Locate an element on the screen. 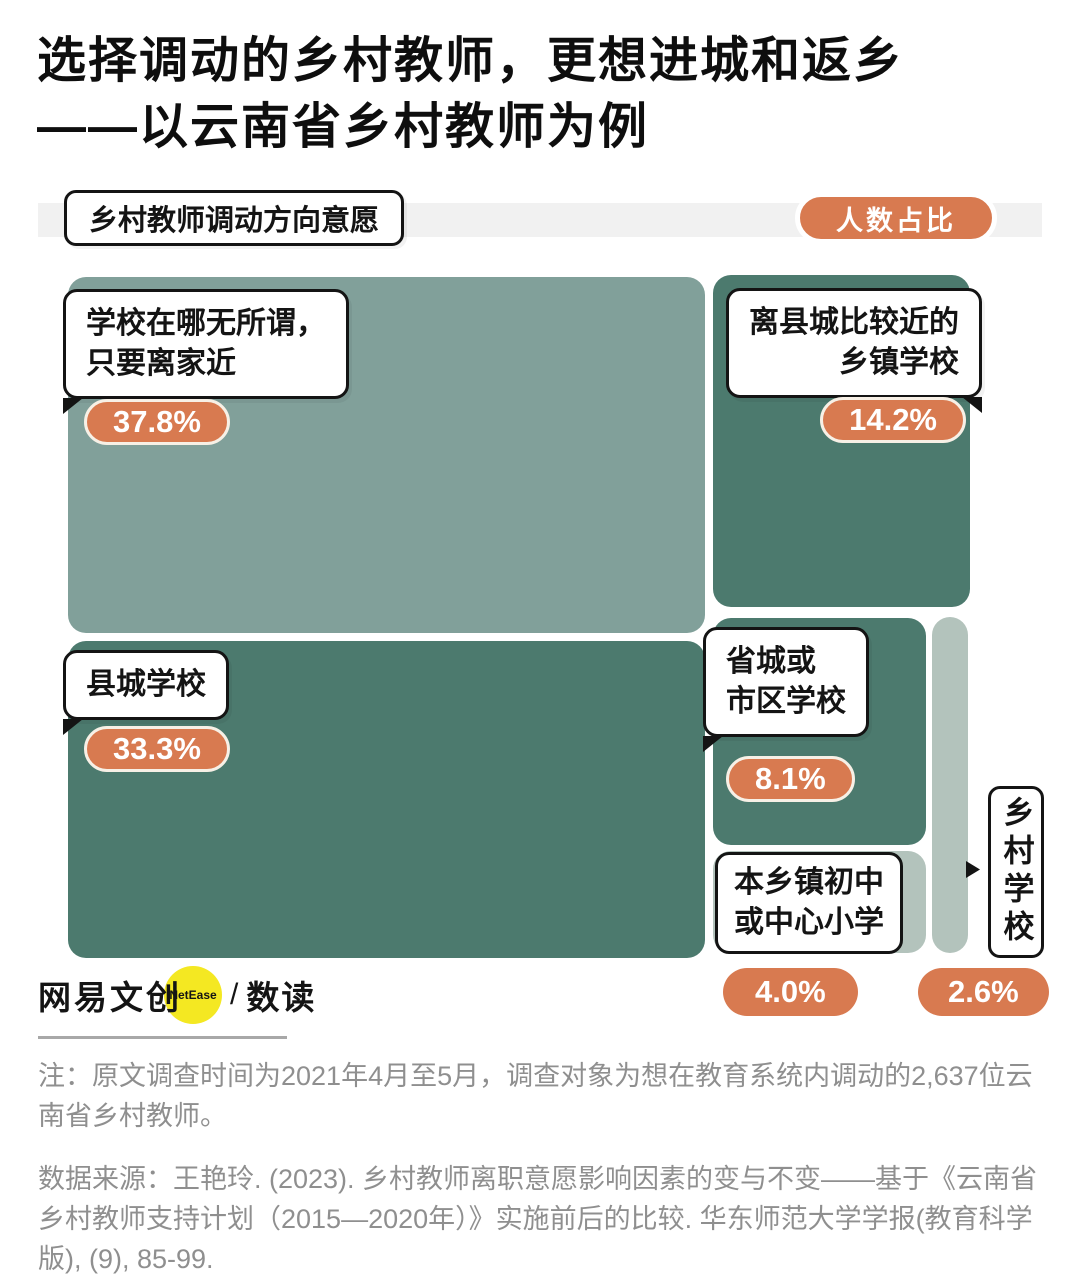  callout-line: 或中心小学 is located at coordinates (809, 922).